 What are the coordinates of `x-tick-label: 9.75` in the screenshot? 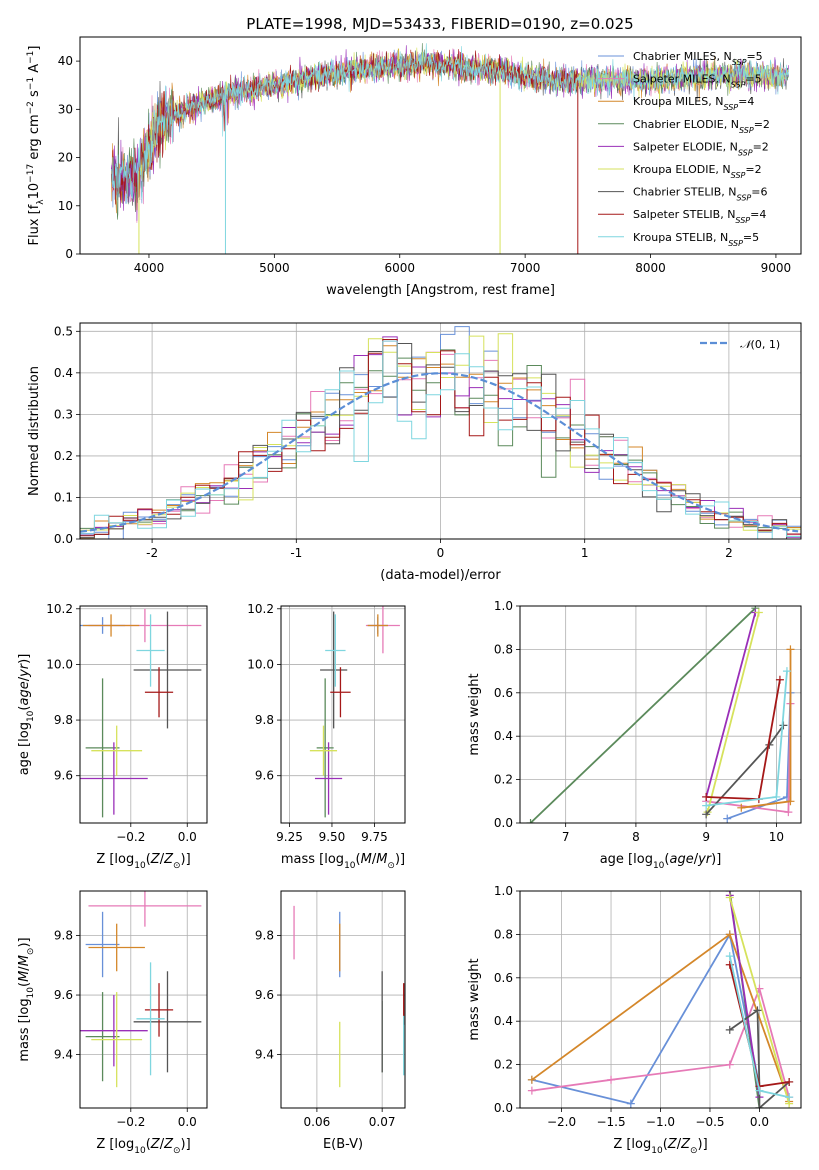 It's located at (374, 837).